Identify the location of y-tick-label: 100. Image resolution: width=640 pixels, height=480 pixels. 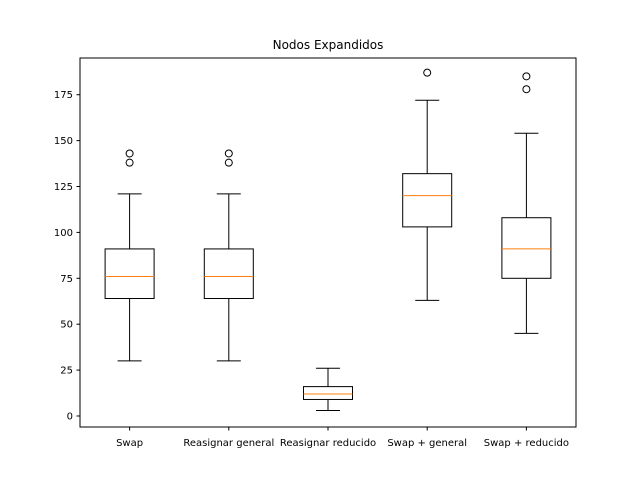
(63, 233).